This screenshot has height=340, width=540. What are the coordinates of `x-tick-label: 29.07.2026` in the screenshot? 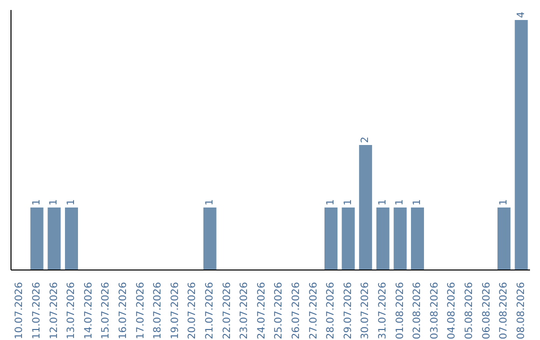 It's located at (348, 311).